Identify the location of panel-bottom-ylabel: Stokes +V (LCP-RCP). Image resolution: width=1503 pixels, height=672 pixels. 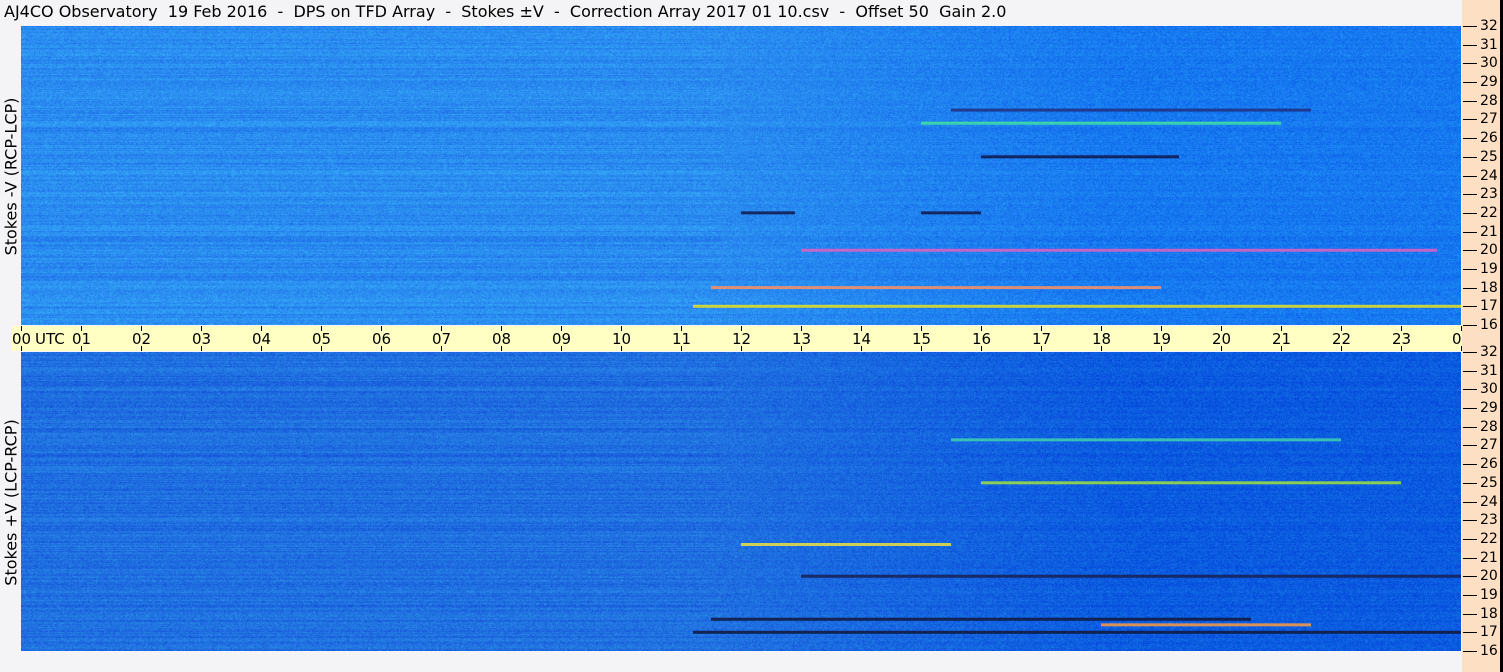
(11, 502).